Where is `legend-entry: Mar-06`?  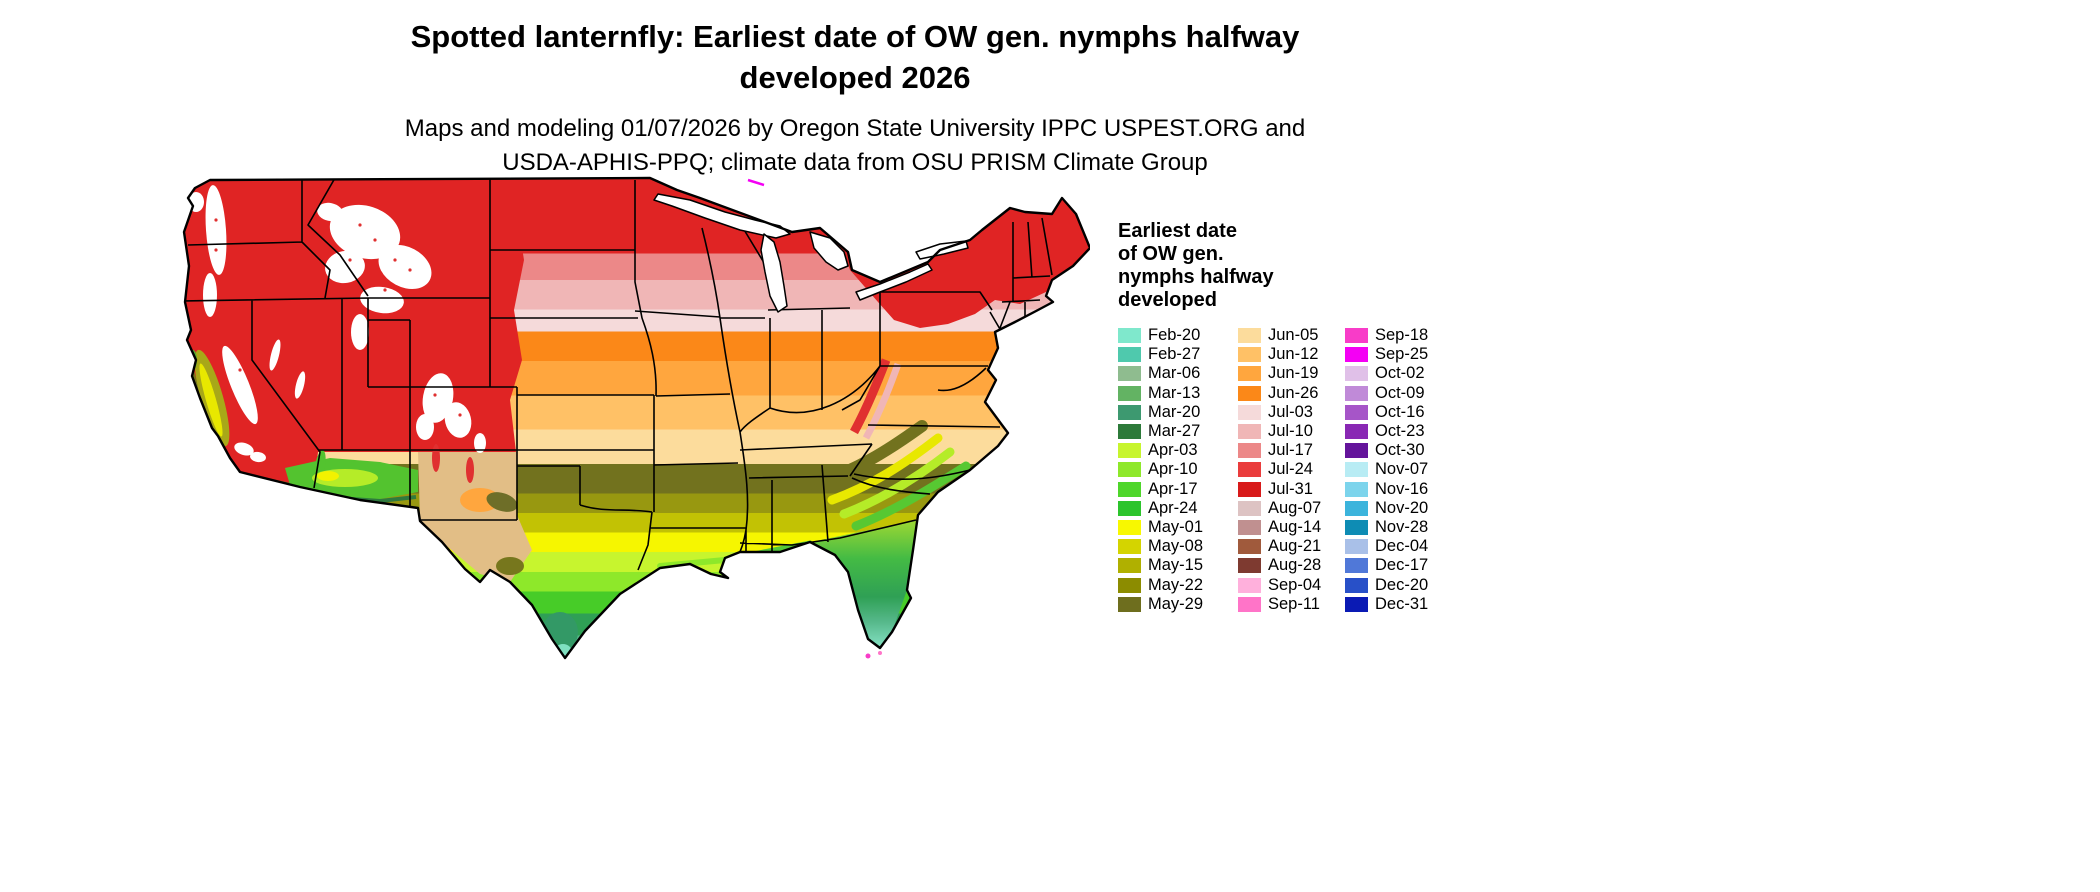 legend-entry: Mar-06 is located at coordinates (1178, 373).